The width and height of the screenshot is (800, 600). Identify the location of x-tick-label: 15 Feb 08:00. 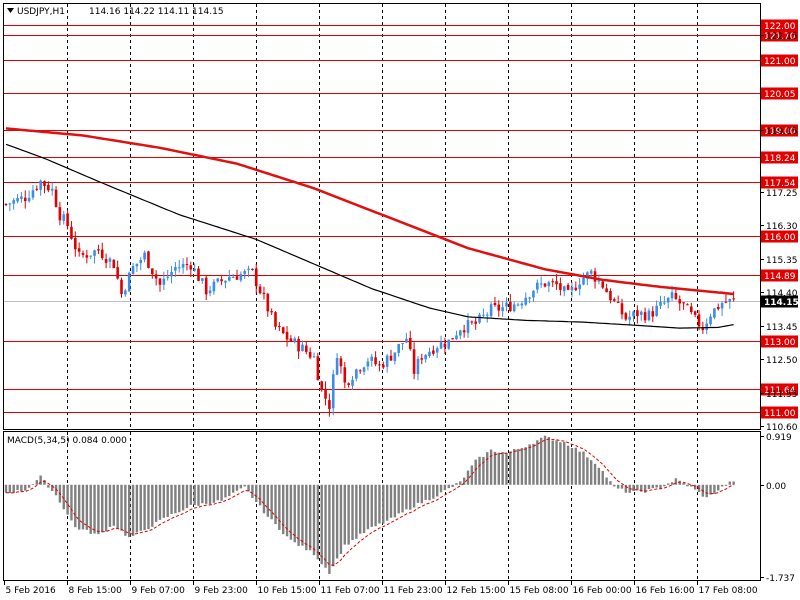
(539, 591).